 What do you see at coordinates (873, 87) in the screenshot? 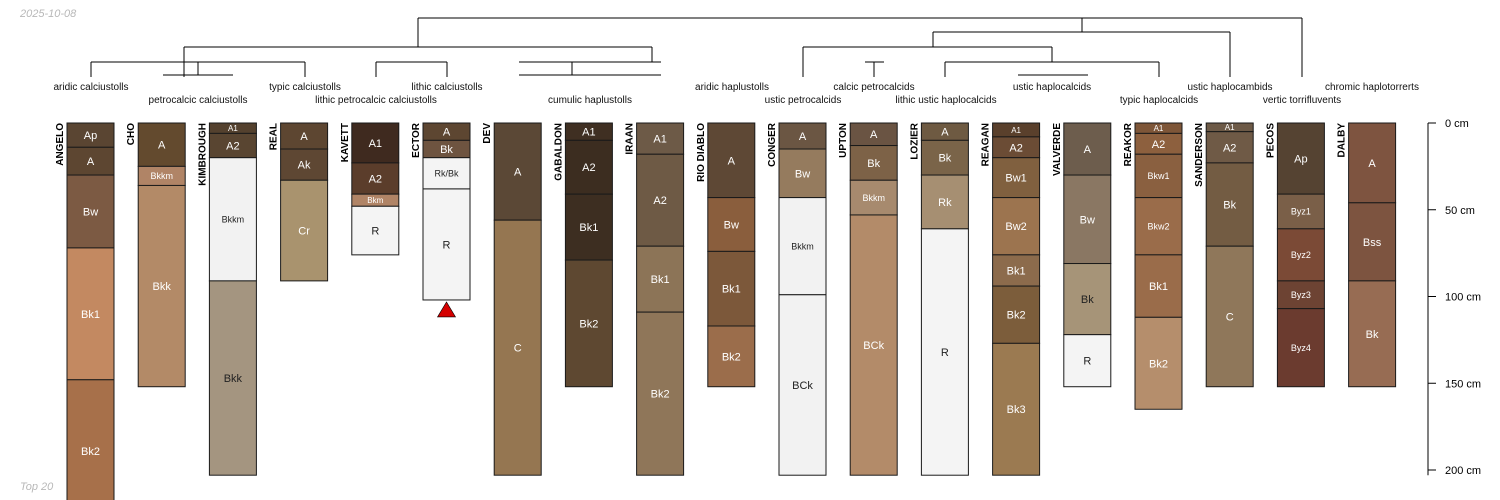
I see `taxon-label: calcic petrocalcids` at bounding box center [873, 87].